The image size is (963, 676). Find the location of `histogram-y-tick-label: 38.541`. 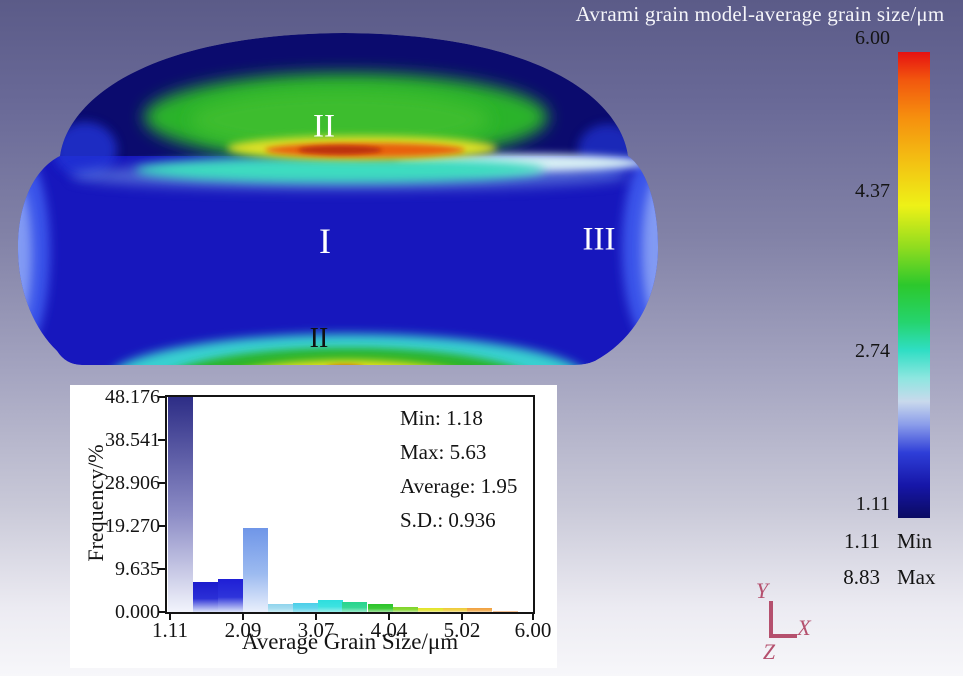

histogram-y-tick-label: 38.541 is located at coordinates (132, 440).